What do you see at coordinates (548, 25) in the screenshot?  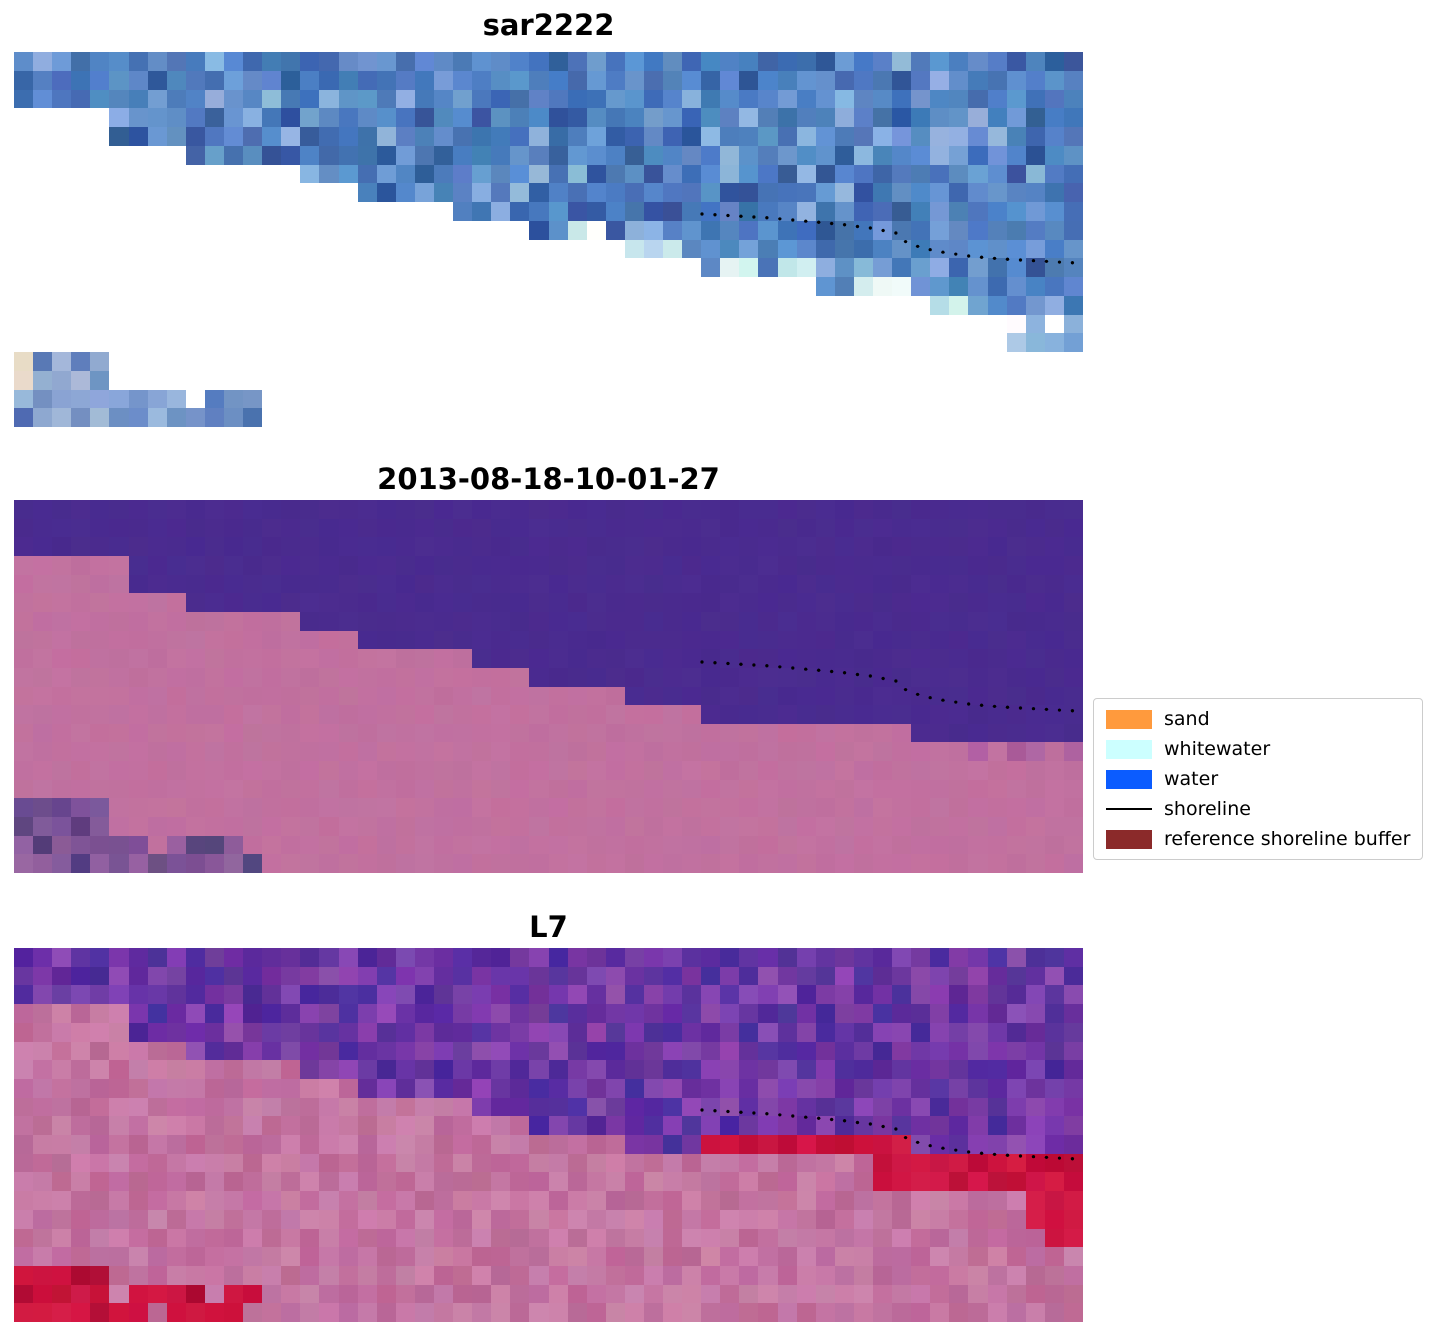 I see `panel-title-sar2222: sar2222` at bounding box center [548, 25].